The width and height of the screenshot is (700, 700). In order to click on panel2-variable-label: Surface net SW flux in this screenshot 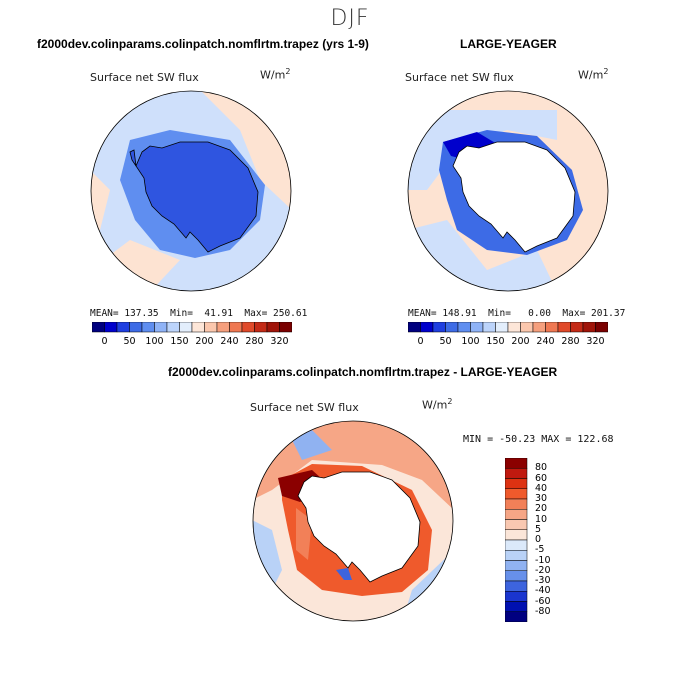, I will do `click(459, 77)`.